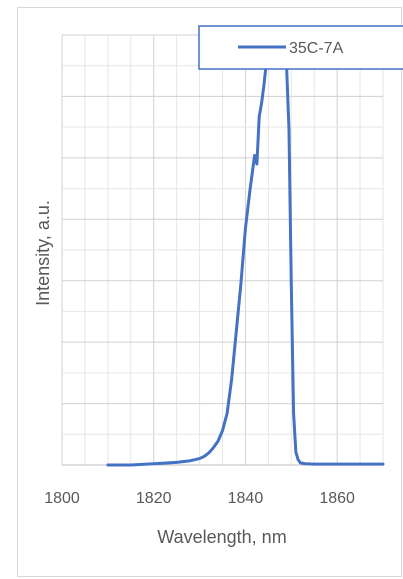 This screenshot has height=579, width=403. What do you see at coordinates (246, 498) in the screenshot?
I see `x-tick-label: 1840` at bounding box center [246, 498].